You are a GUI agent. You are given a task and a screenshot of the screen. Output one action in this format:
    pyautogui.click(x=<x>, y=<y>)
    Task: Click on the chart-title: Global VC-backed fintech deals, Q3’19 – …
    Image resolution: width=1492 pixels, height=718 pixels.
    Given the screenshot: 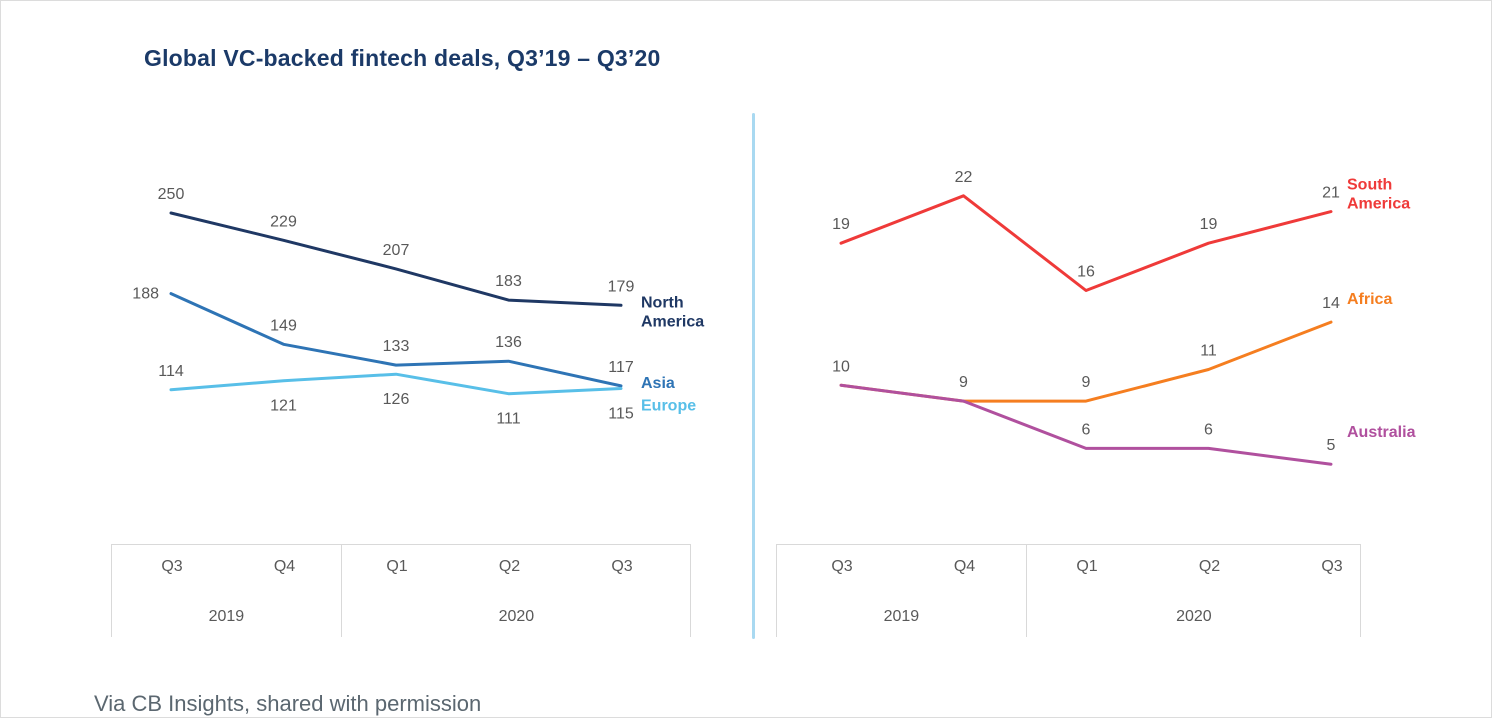 What is the action you would take?
    pyautogui.click(x=402, y=58)
    